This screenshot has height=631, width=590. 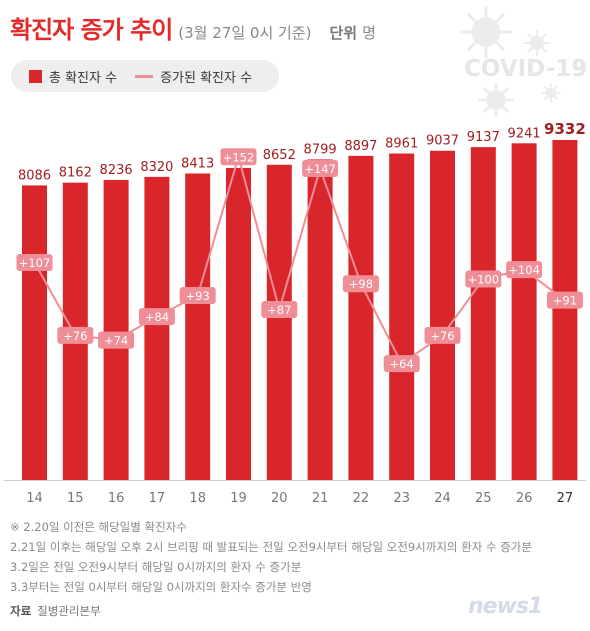 What do you see at coordinates (320, 149) in the screenshot?
I see `bar-value-label: 8799` at bounding box center [320, 149].